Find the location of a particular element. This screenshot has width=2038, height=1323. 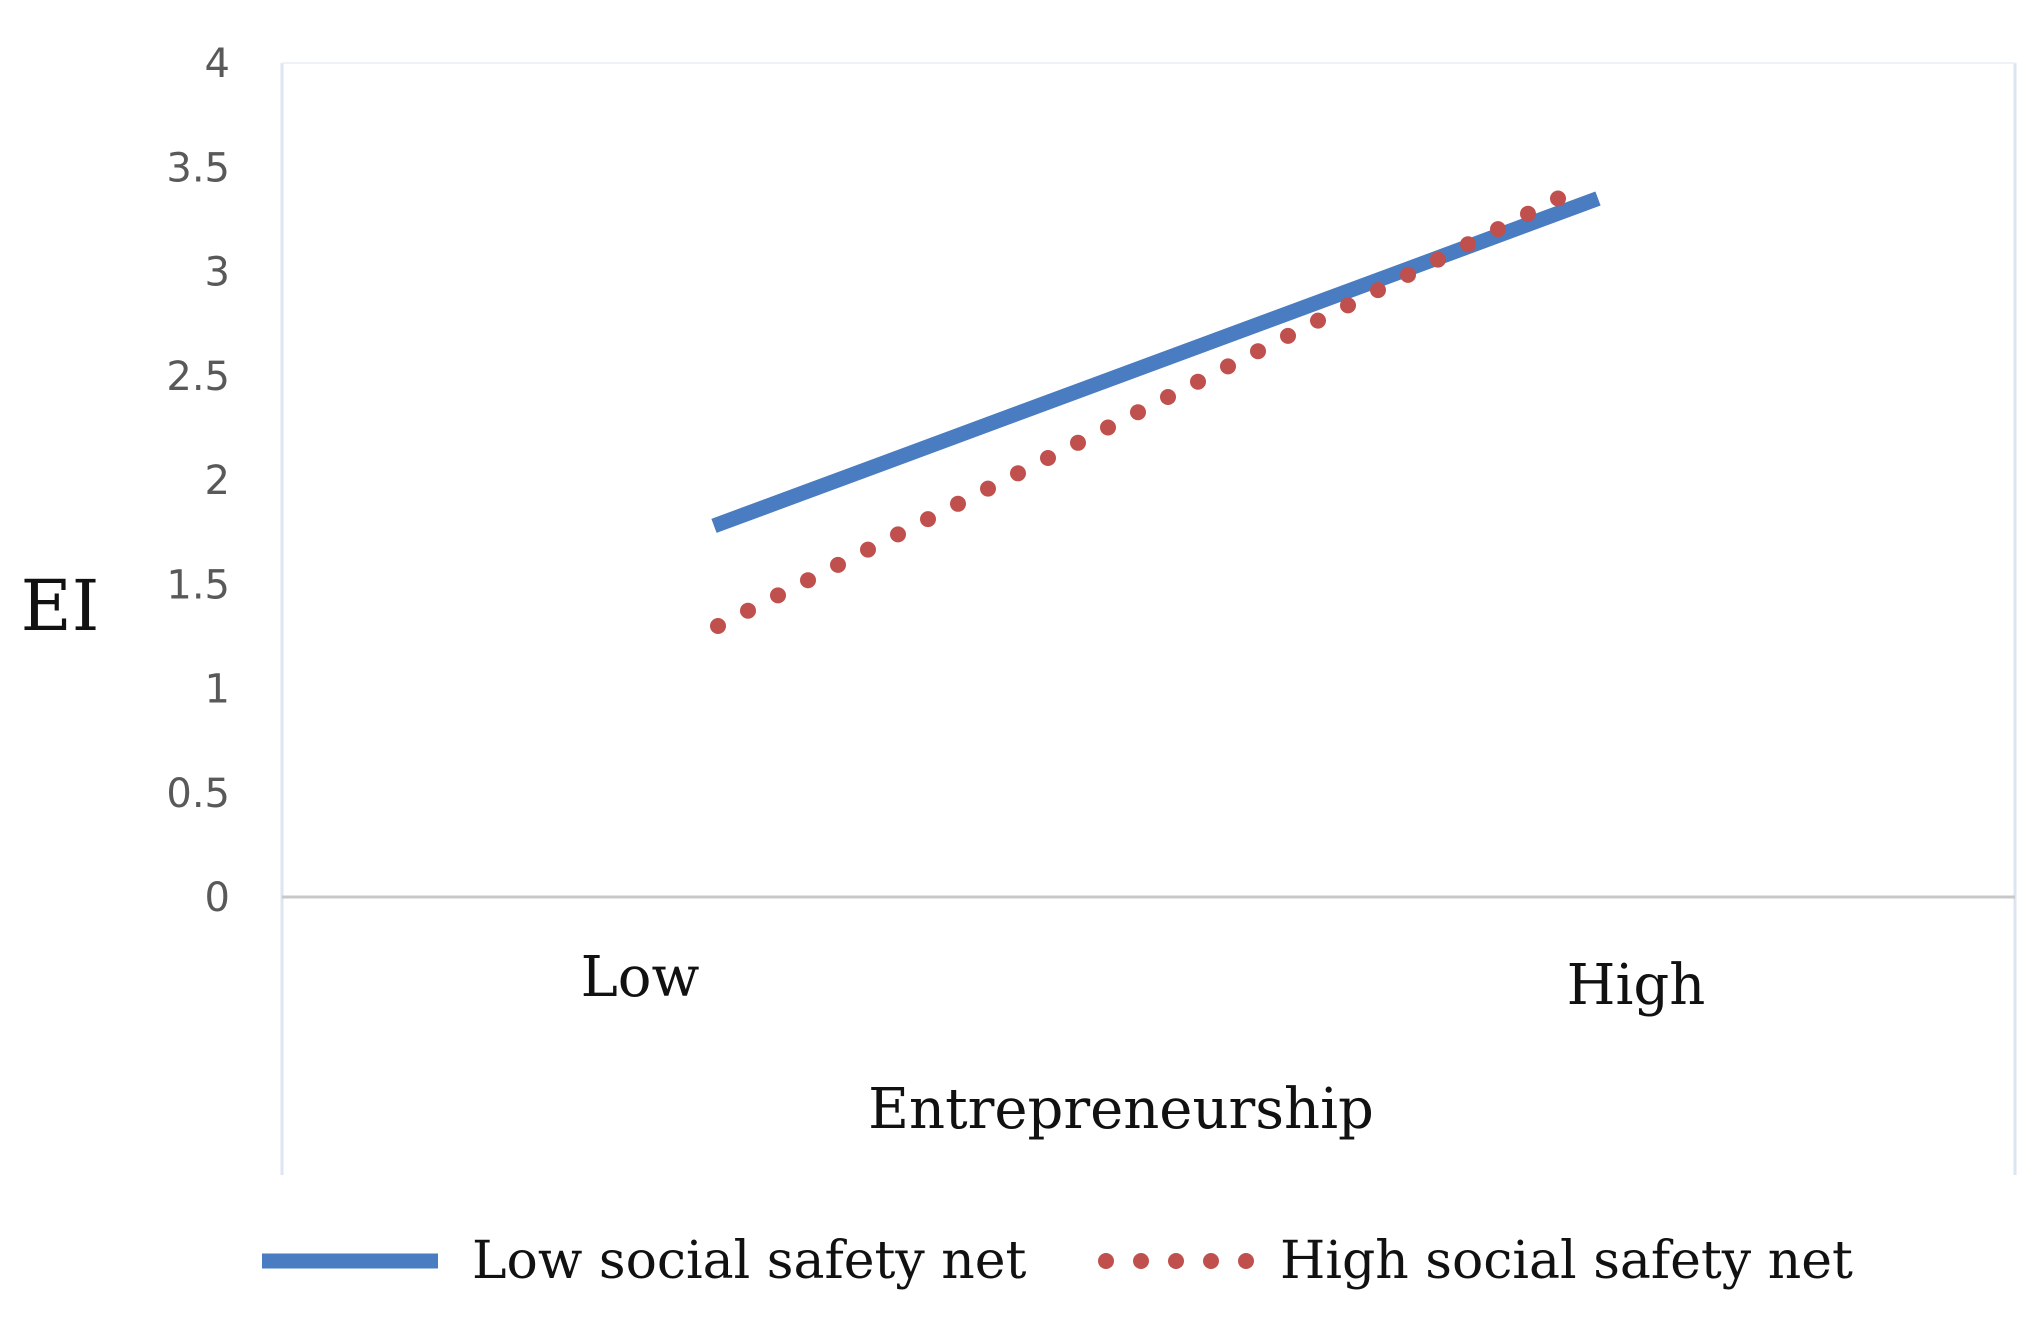

series-low-social-safety-net-line is located at coordinates (1156, 362).